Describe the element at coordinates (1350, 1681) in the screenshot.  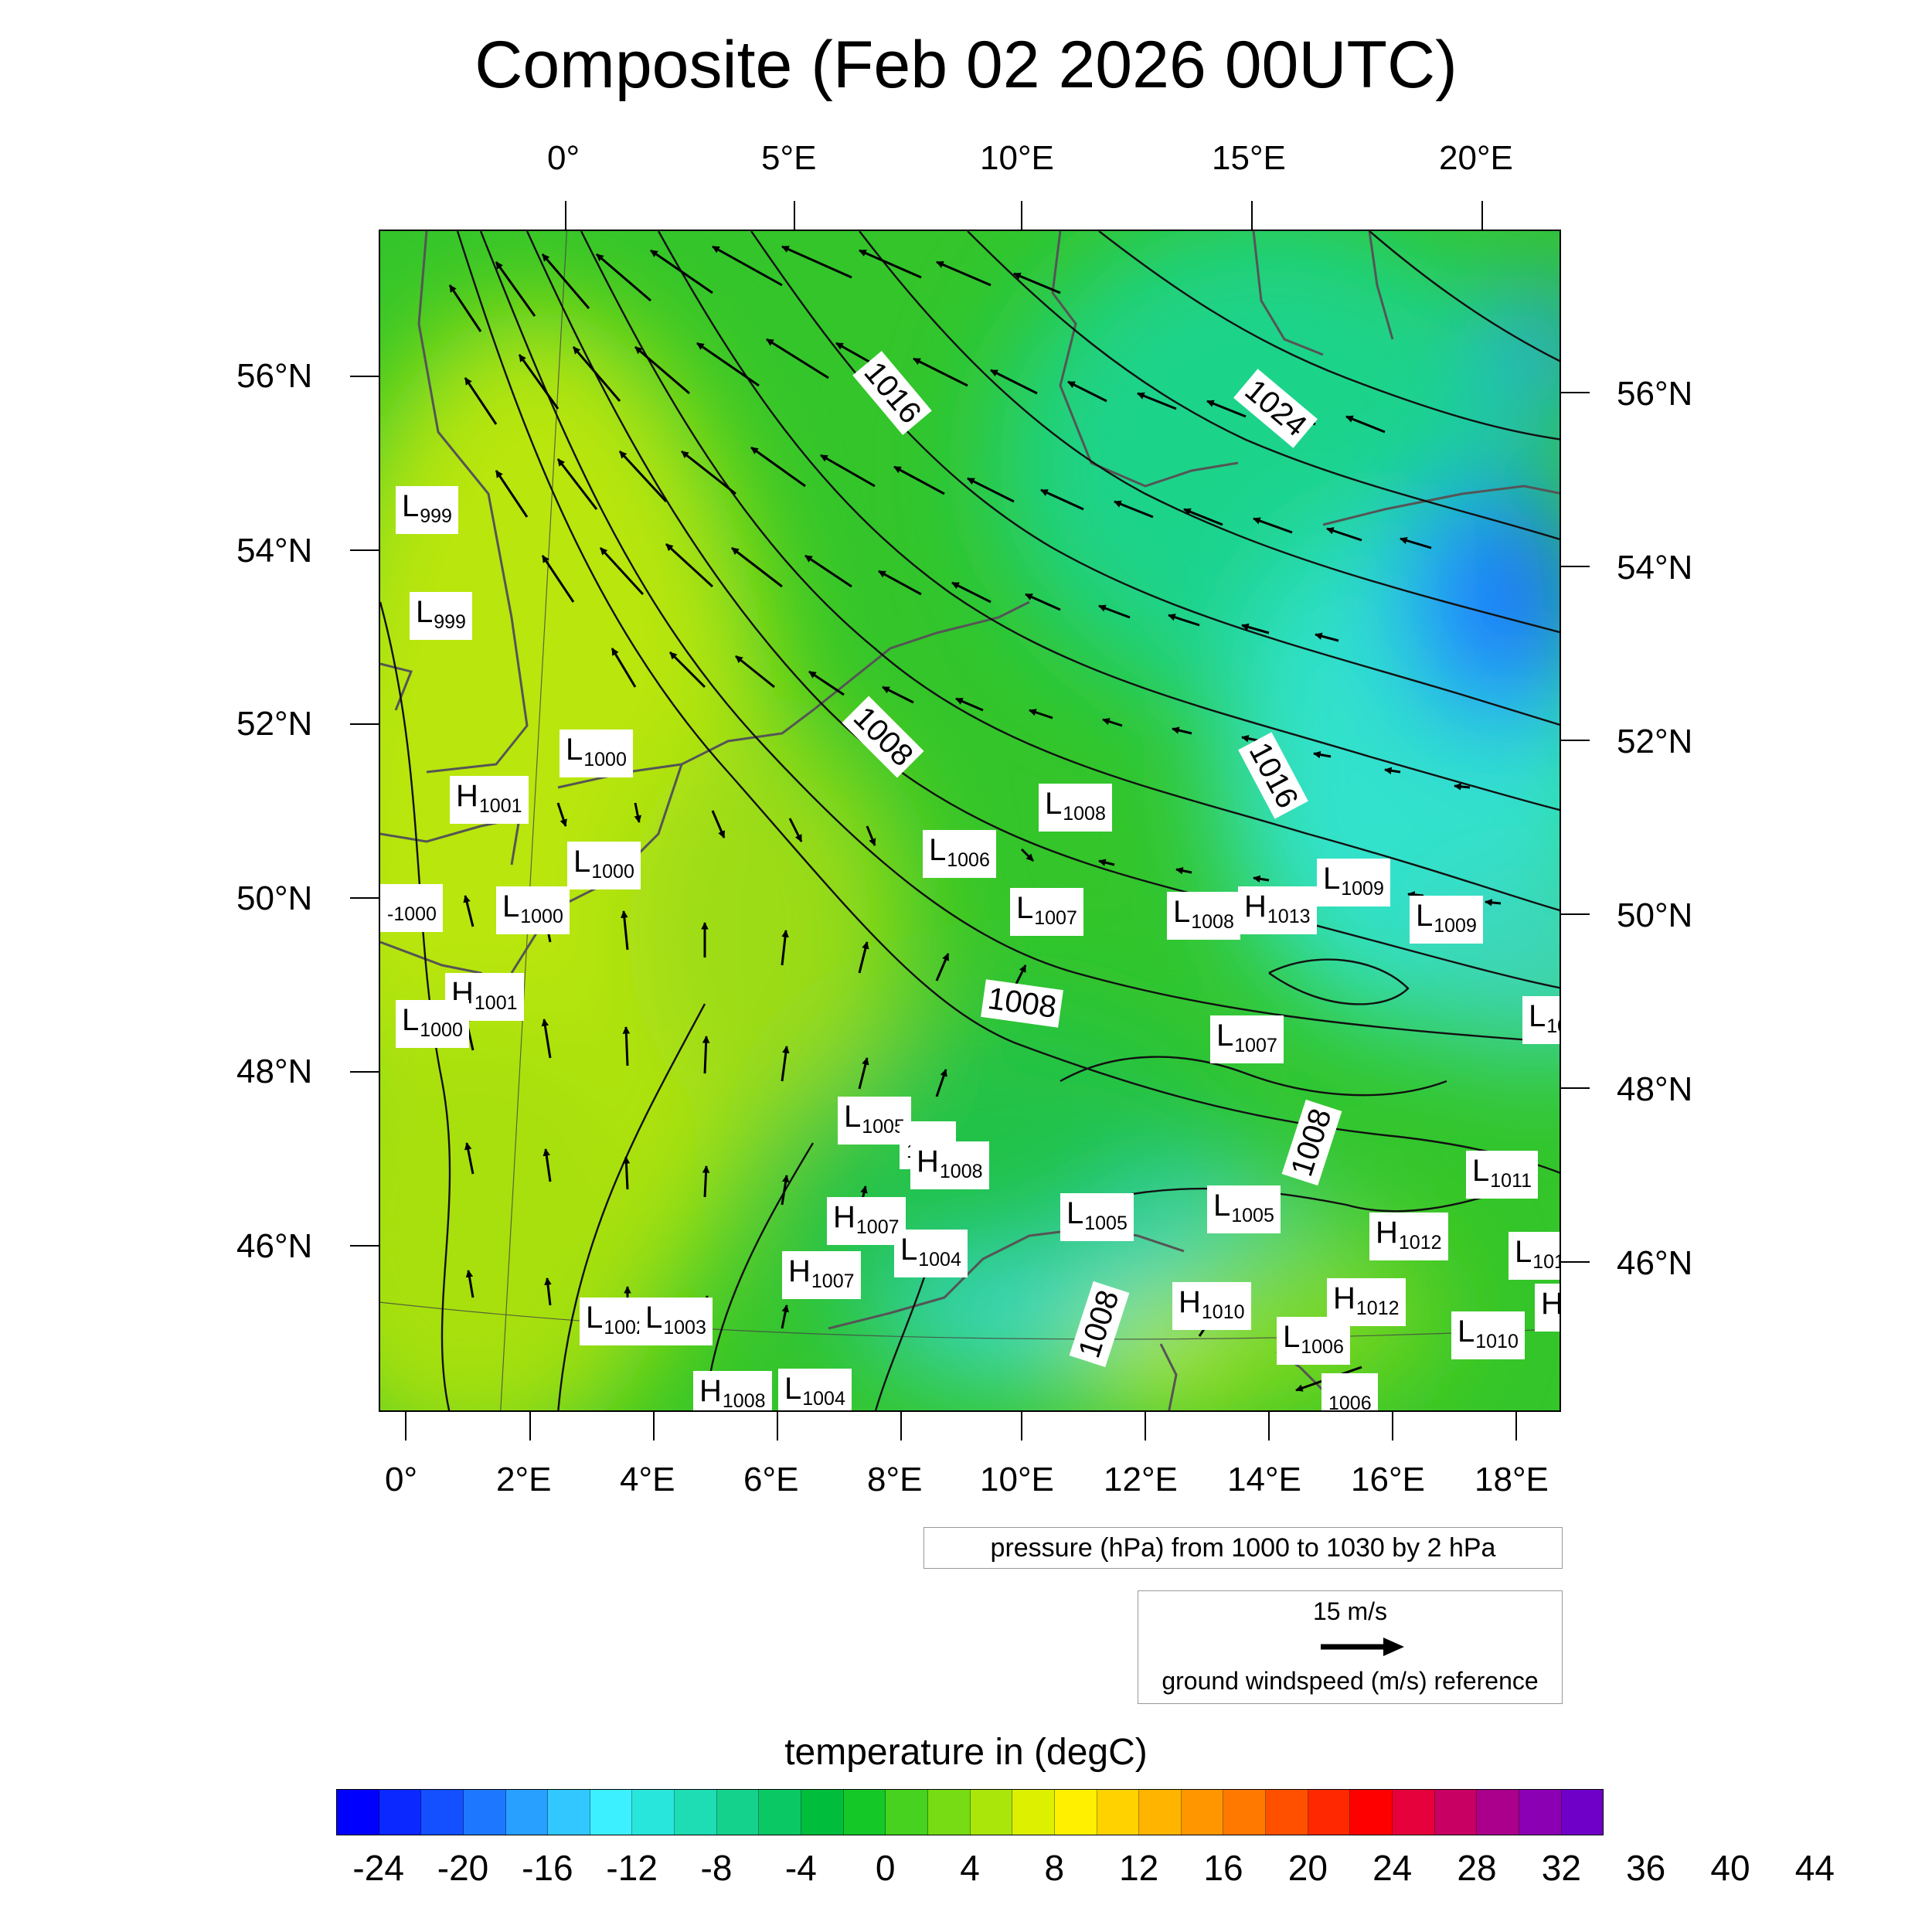
I see `wind-reference-caption: ground windspeed (m/s) reference` at that location.